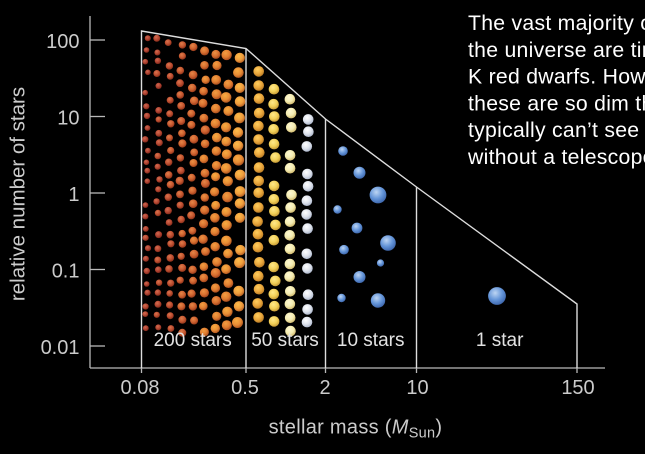 This screenshot has width=645, height=454. I want to click on svg-text: 0.08, so click(140, 388).